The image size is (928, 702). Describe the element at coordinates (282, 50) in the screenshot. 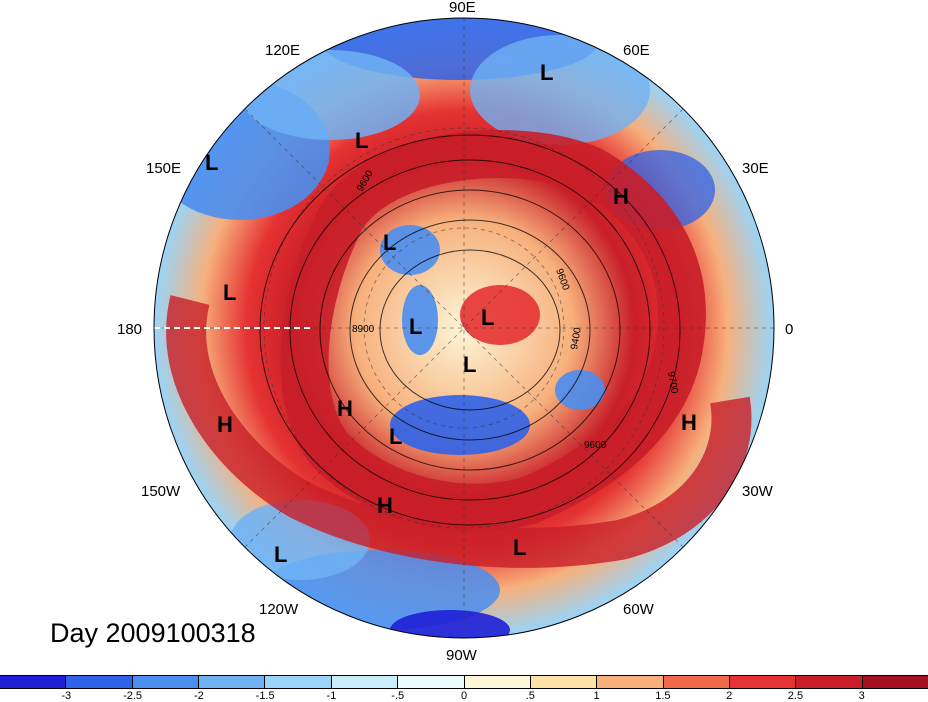

I see `lon-label-120e: 120E` at that location.